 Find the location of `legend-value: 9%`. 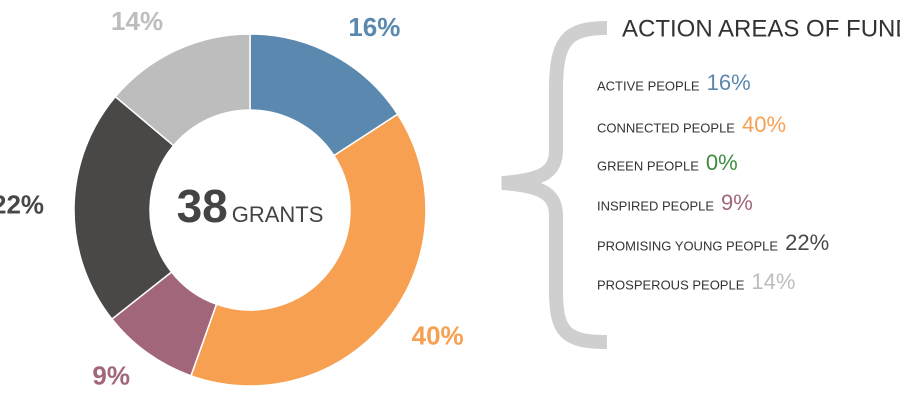

legend-value: 9% is located at coordinates (737, 202).